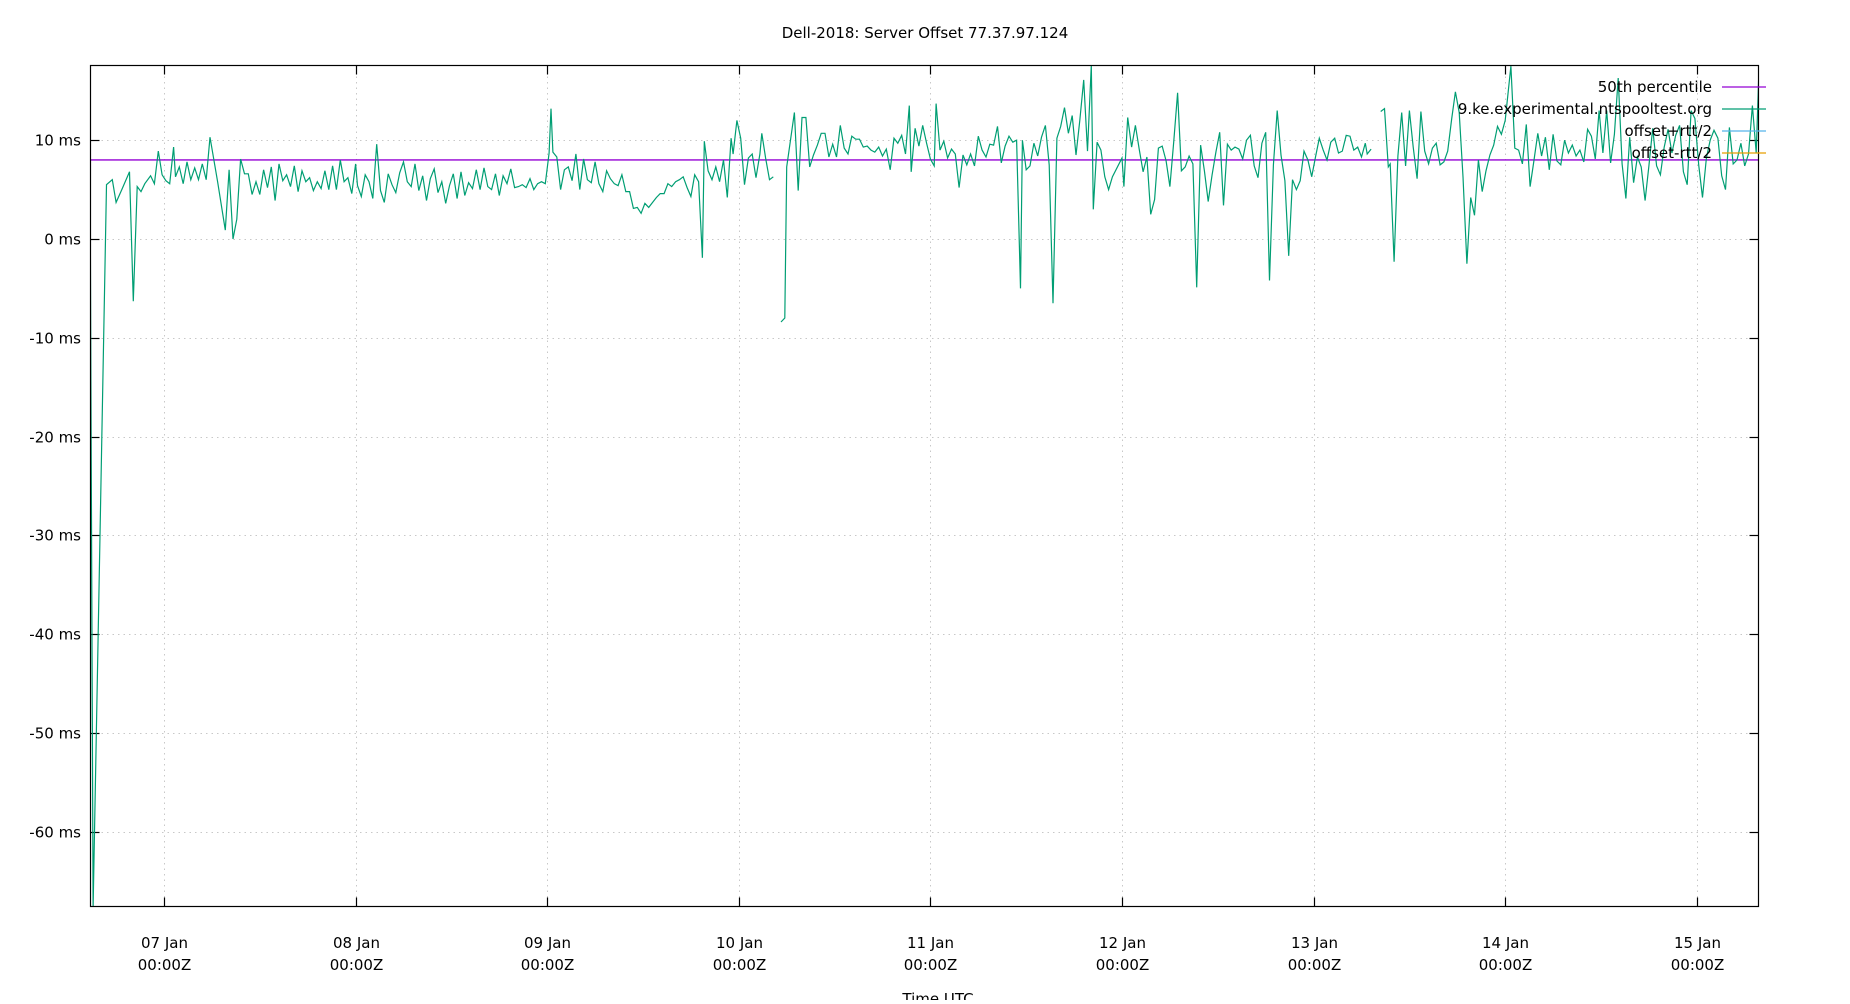  What do you see at coordinates (930, 943) in the screenshot?
I see `x-tick-label-date: 11 Jan` at bounding box center [930, 943].